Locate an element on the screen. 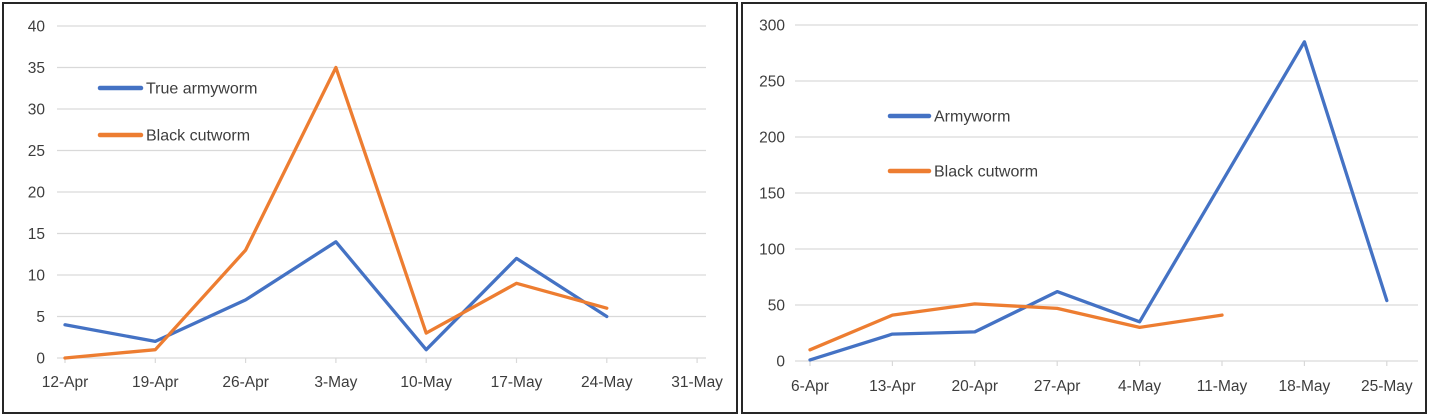 This screenshot has height=416, width=1429. legend-item-armyworm: Armyworm is located at coordinates (948, 117).